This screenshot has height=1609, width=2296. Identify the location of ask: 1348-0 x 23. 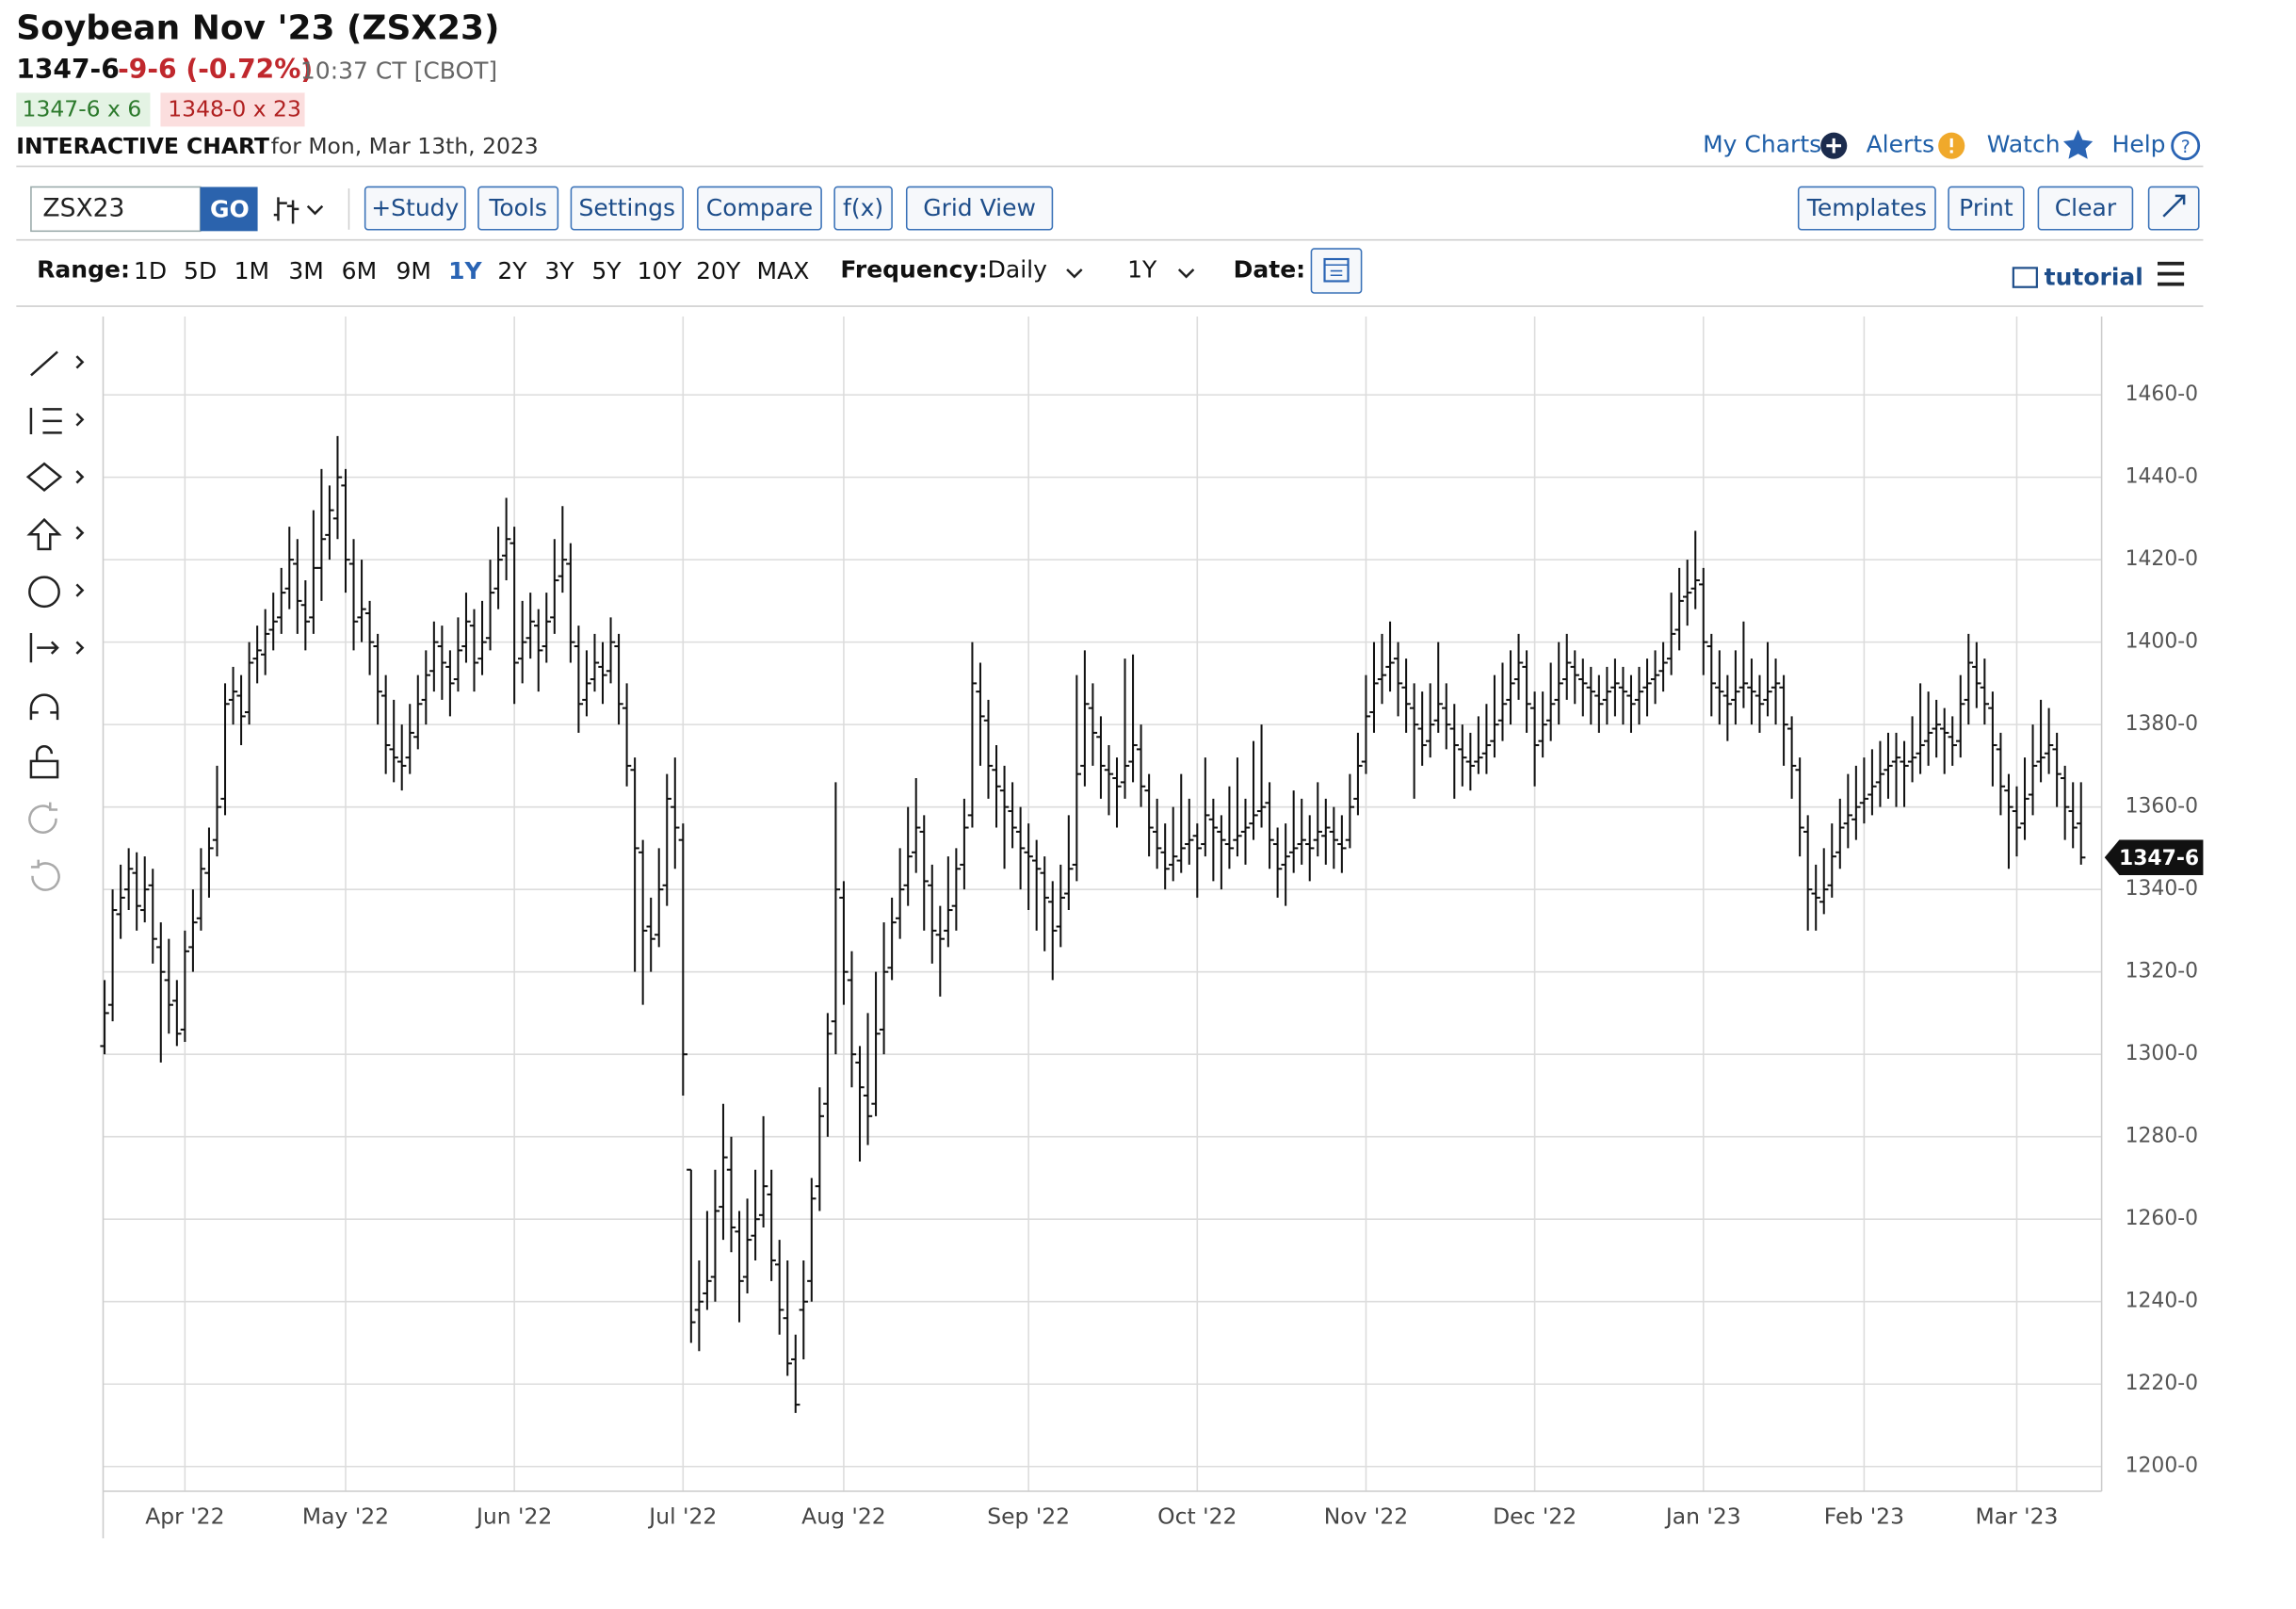
(234, 109).